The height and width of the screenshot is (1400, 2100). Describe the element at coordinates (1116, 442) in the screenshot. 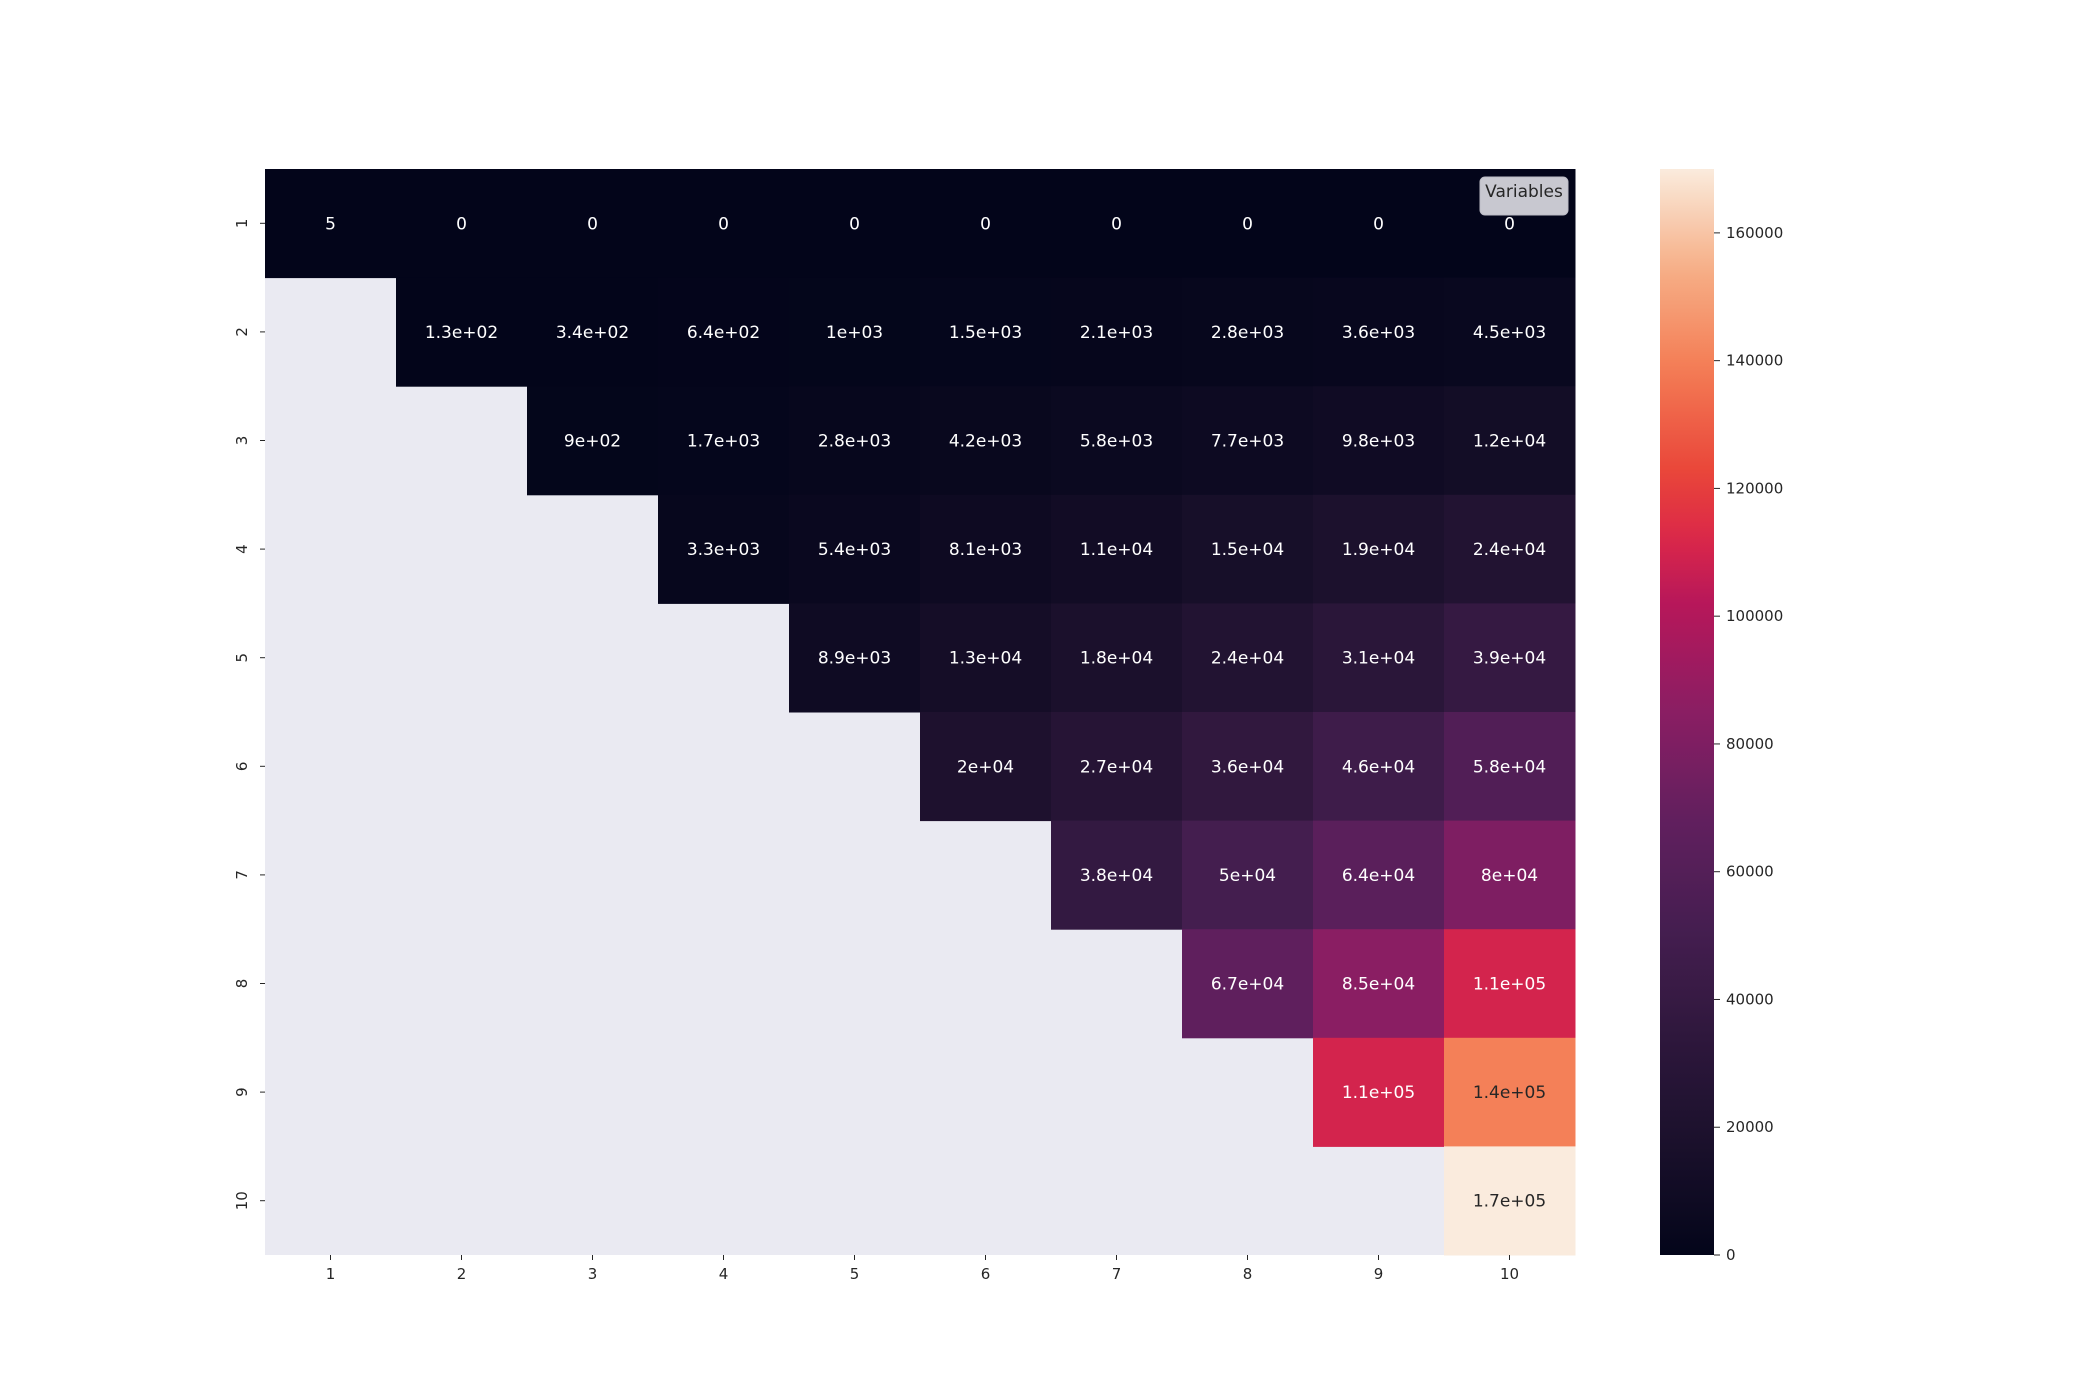

I see `cell-annotation: 5.8e+03` at that location.